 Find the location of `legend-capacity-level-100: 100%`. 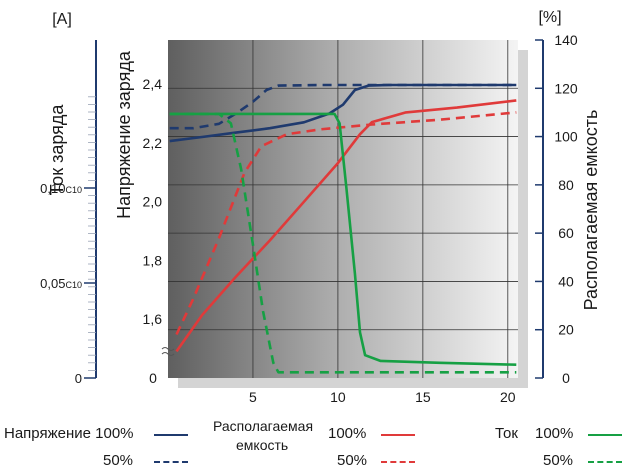

legend-capacity-level-100: 100% is located at coordinates (347, 433).